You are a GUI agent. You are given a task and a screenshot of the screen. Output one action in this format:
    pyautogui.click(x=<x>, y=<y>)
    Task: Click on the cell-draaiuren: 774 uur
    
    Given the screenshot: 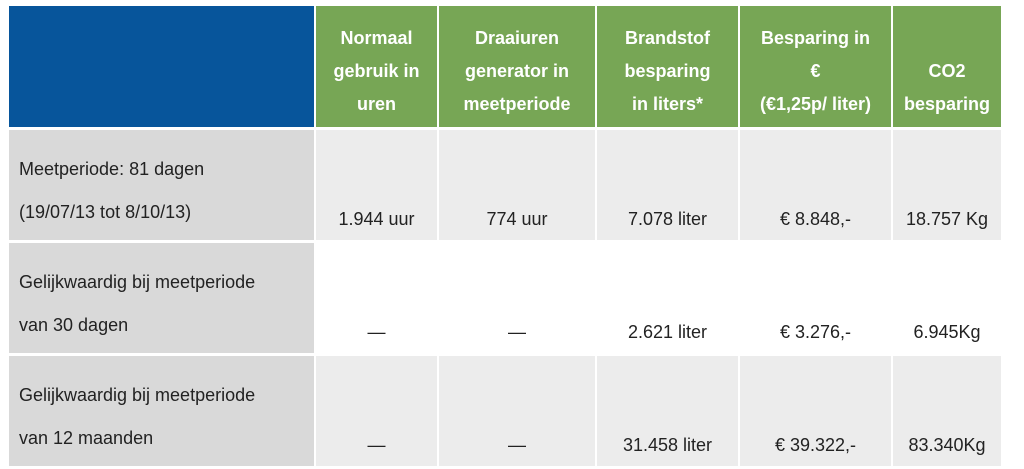 What is the action you would take?
    pyautogui.click(x=517, y=185)
    